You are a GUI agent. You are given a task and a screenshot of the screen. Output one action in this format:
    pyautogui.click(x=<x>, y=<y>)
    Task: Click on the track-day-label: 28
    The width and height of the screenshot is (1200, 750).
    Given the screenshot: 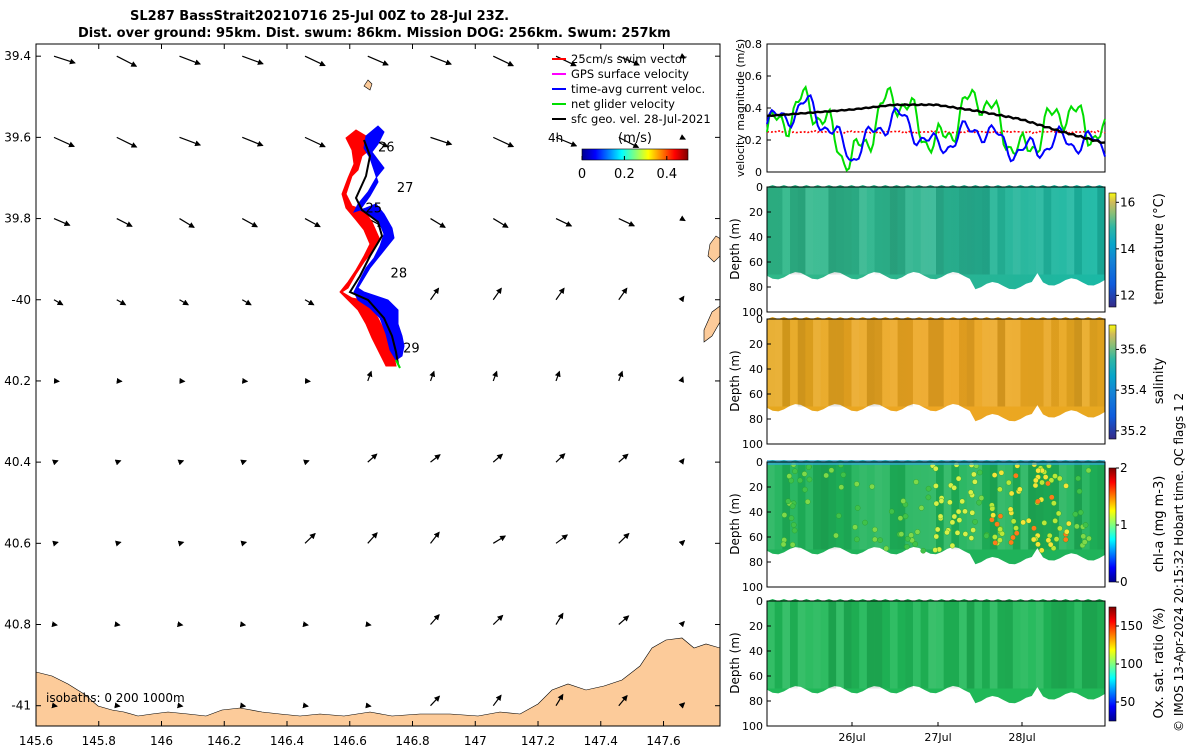 What is the action you would take?
    pyautogui.click(x=399, y=273)
    